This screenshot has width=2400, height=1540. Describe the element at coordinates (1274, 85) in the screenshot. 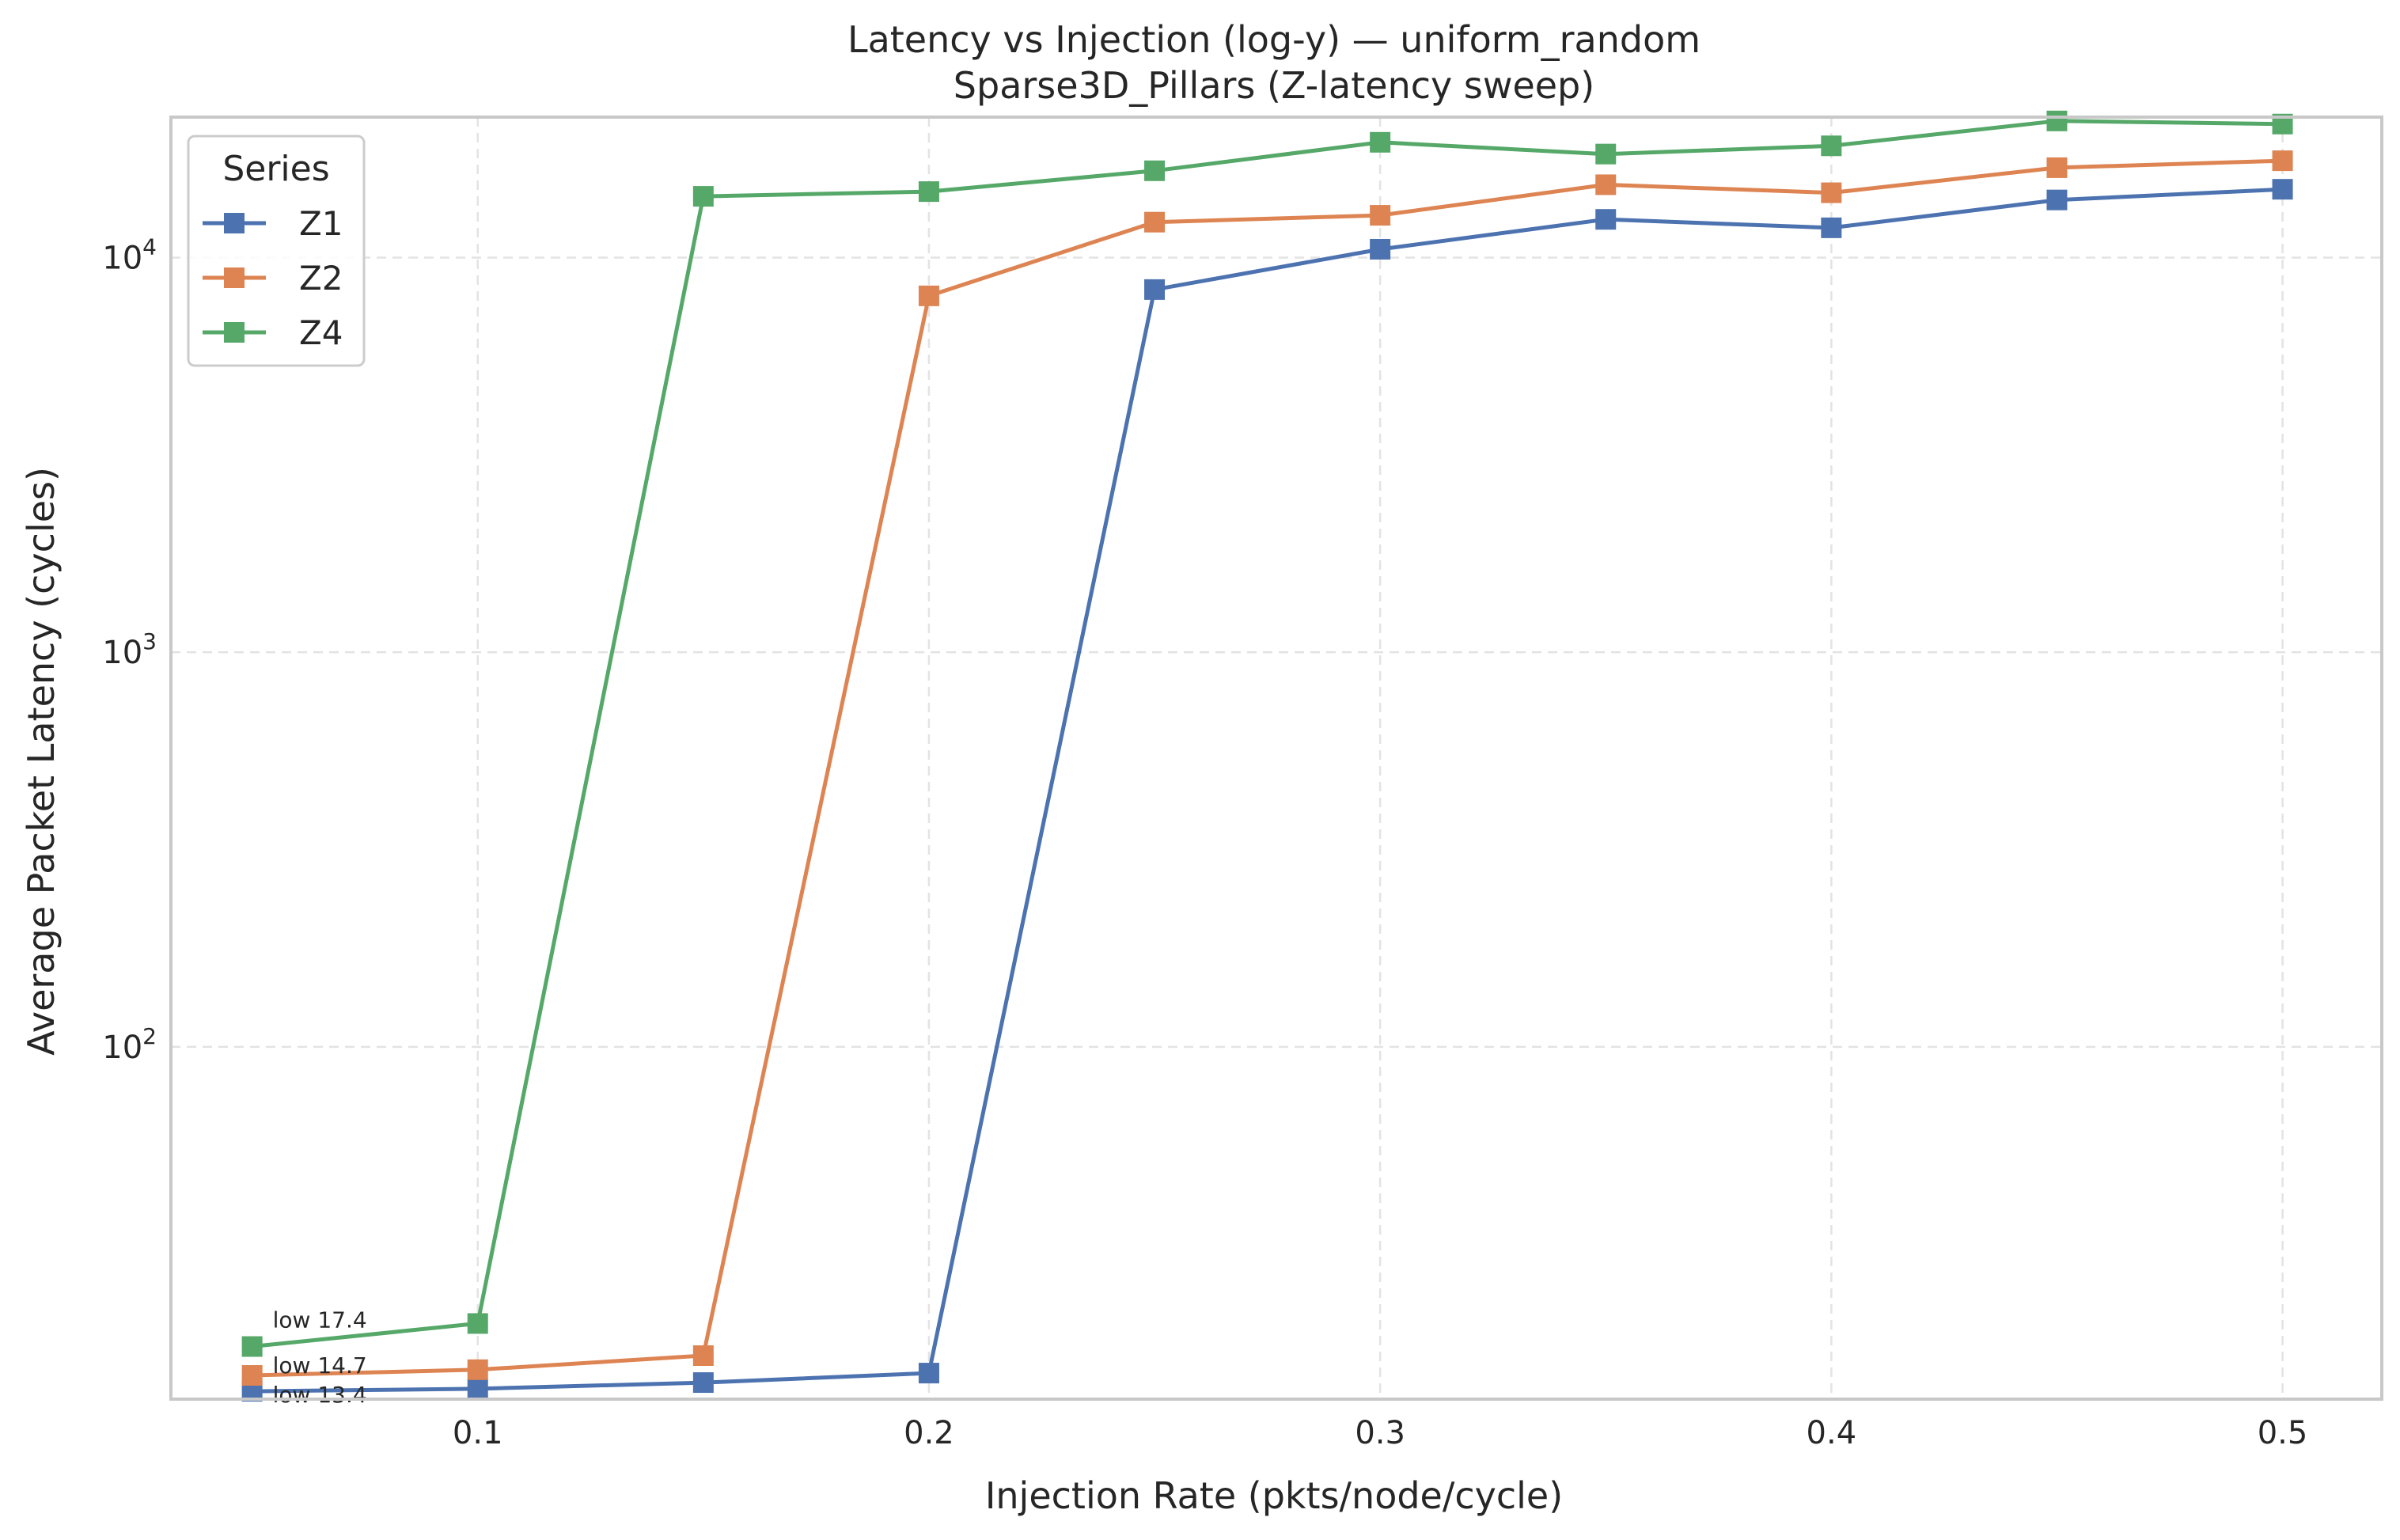

I see `chart-subtitle: Sparse3D_Pillars (Z-latency sweep)` at that location.